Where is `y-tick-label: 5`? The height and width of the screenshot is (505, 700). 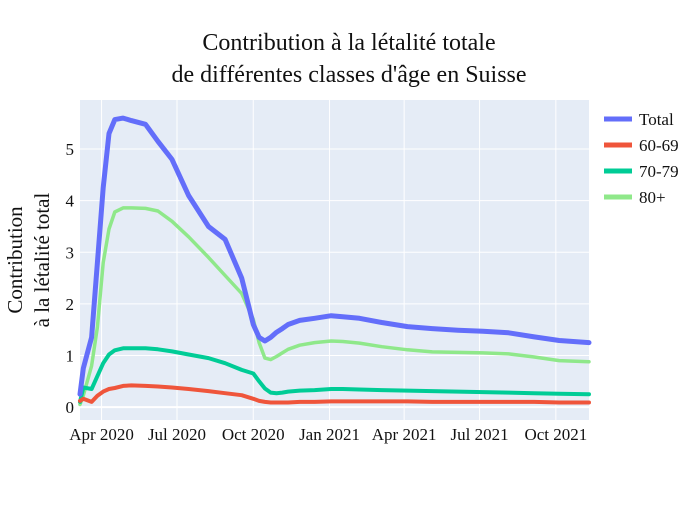
y-tick-label: 5 is located at coordinates (70, 149).